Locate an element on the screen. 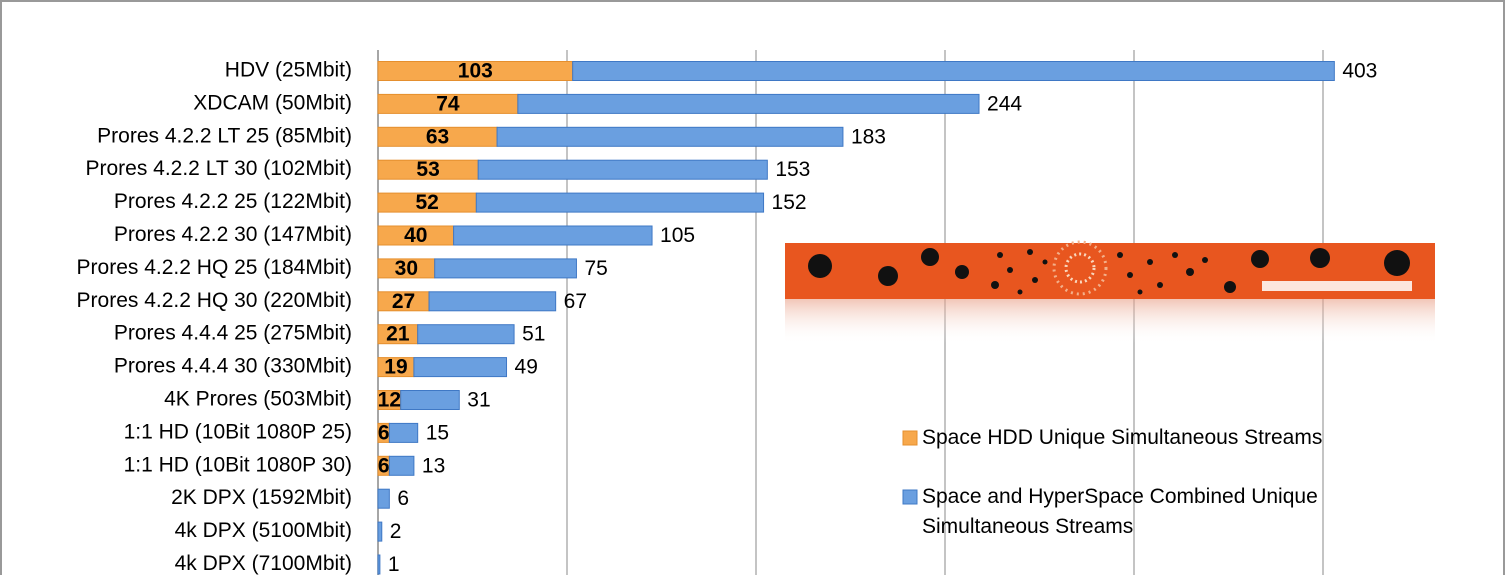 The width and height of the screenshot is (1505, 575). data-label: 103 is located at coordinates (475, 71).